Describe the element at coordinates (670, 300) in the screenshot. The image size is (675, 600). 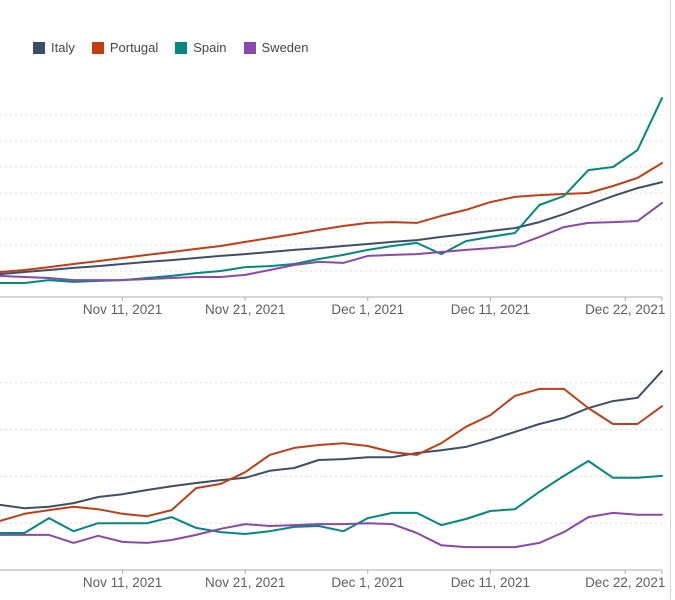
I see `container-right-border` at that location.